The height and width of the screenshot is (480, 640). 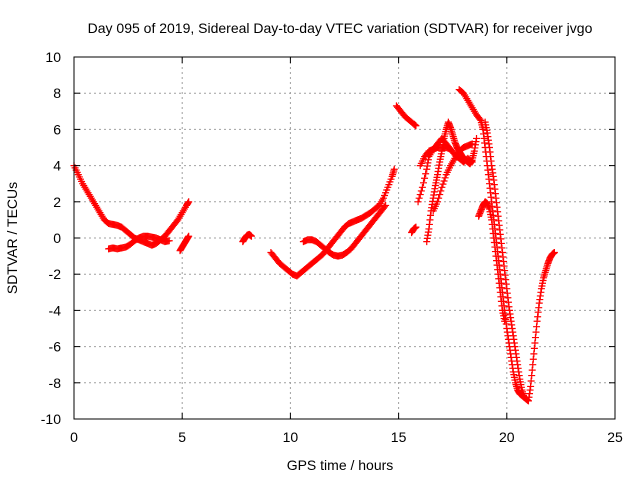 I want to click on y-tick-label: -6, so click(x=55, y=347).